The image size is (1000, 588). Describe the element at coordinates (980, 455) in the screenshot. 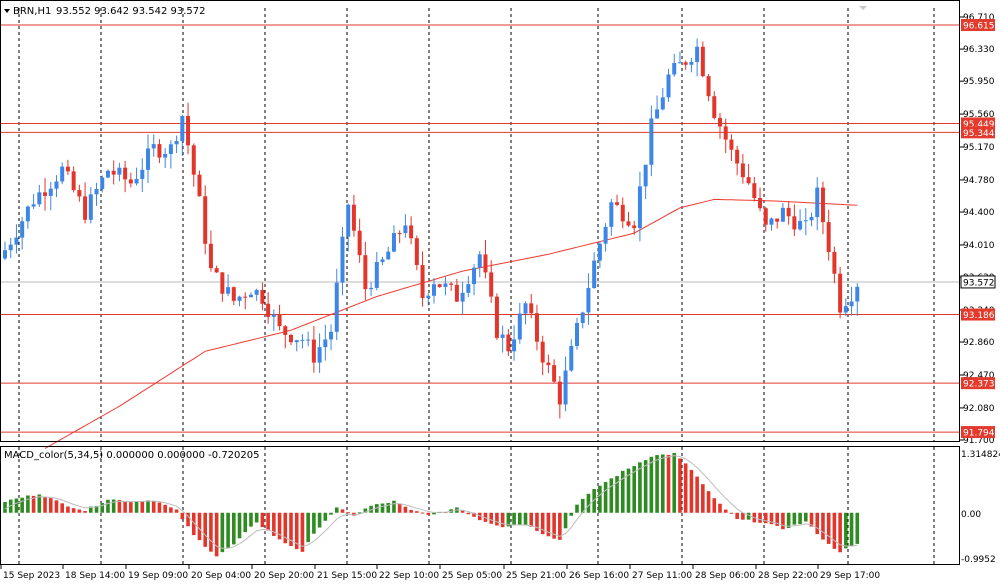

I see `macd-tick-label: 1.314824` at that location.